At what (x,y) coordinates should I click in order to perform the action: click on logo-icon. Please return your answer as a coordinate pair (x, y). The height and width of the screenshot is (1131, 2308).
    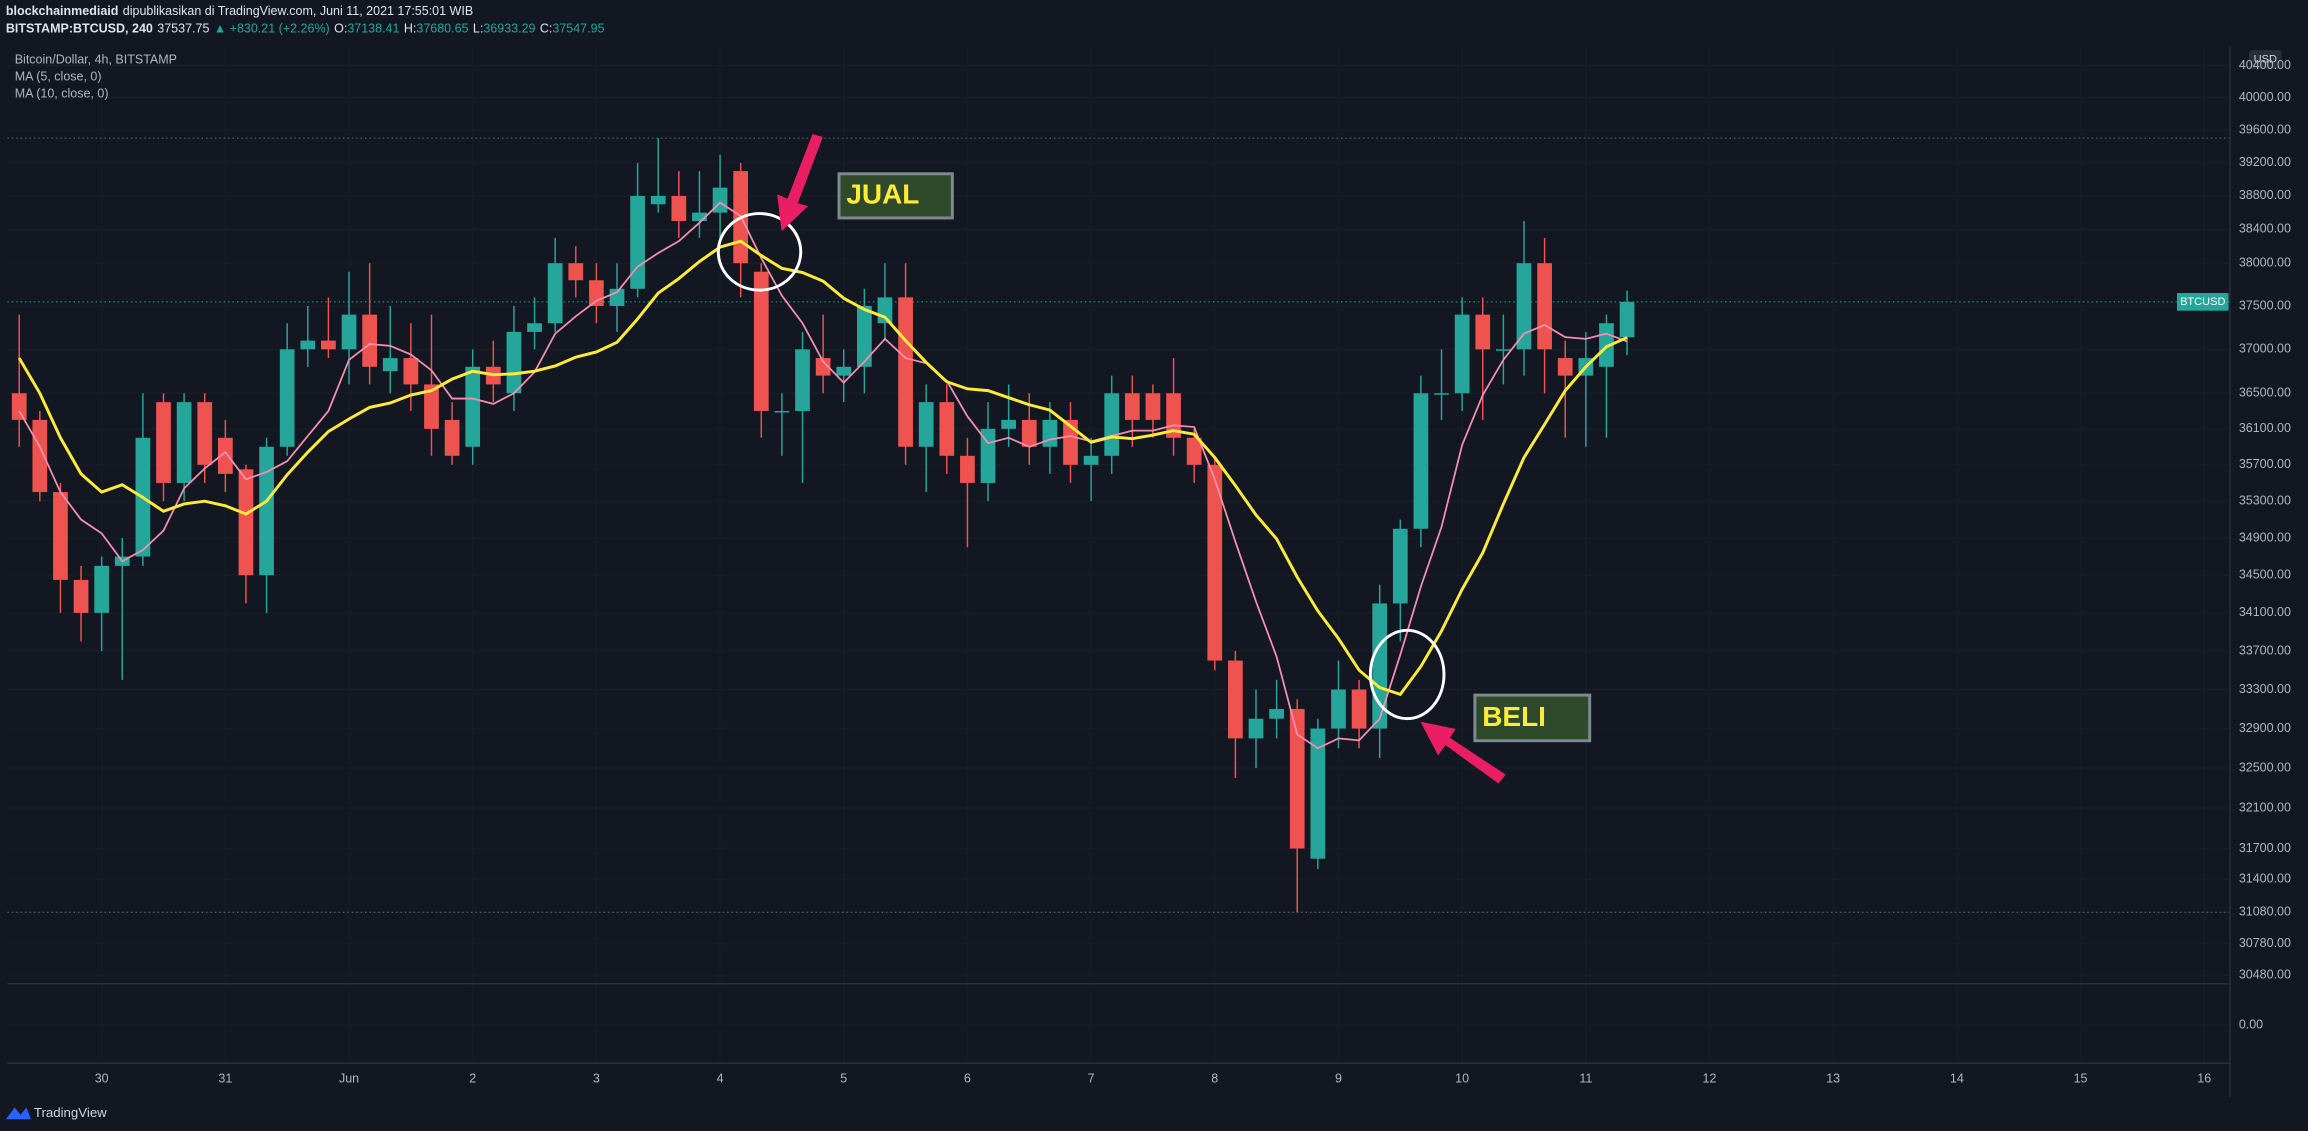
    Looking at the image, I should click on (18, 1113).